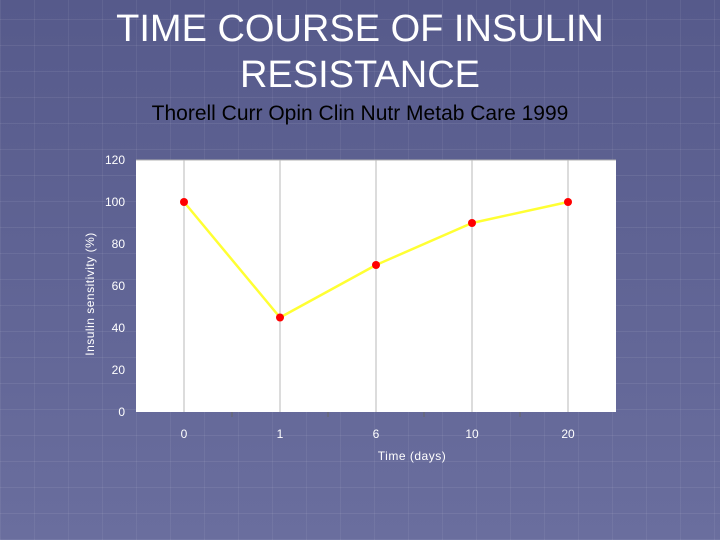 This screenshot has width=720, height=540. What do you see at coordinates (119, 370) in the screenshot?
I see `y-tick-label-20: 20` at bounding box center [119, 370].